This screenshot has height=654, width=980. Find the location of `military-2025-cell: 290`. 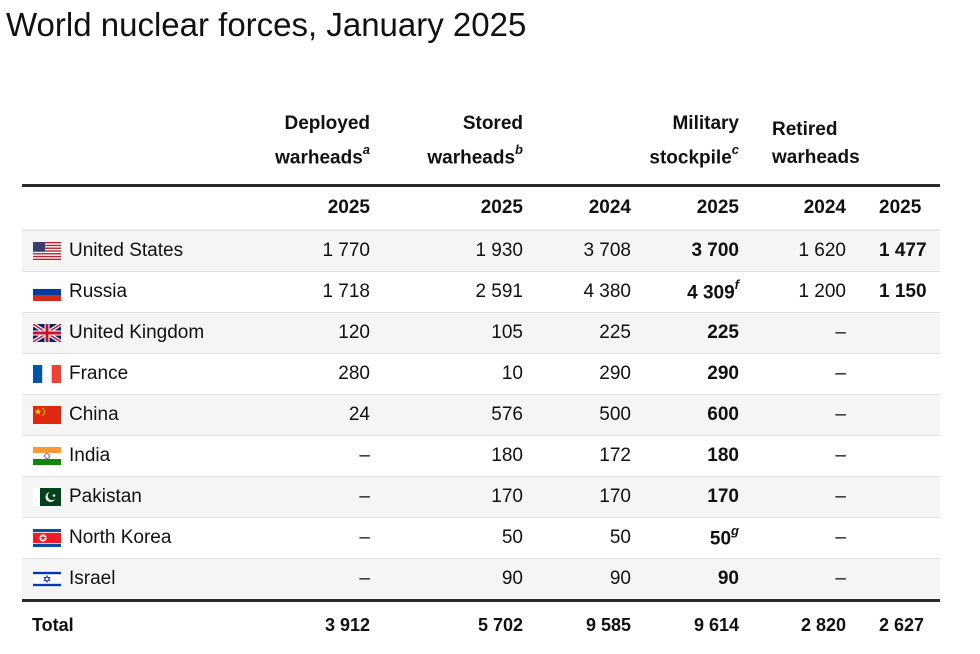

military-2025-cell: 290 is located at coordinates (723, 373).